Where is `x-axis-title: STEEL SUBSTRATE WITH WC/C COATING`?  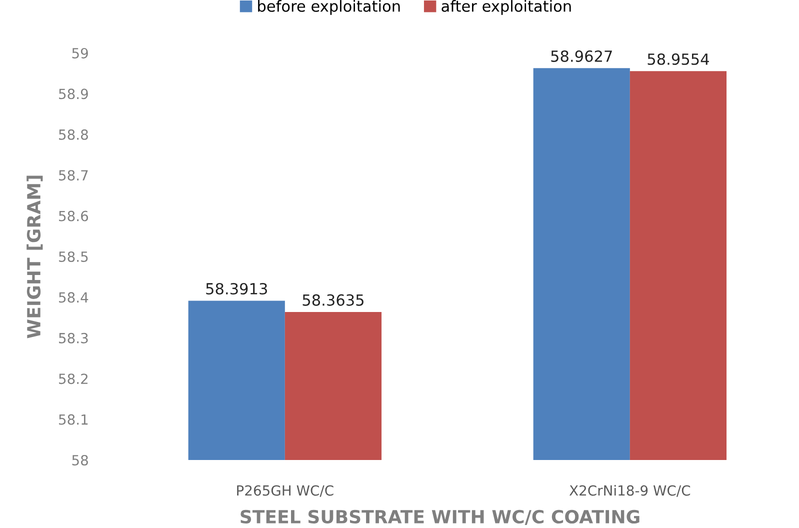 x-axis-title: STEEL SUBSTRATE WITH WC/C COATING is located at coordinates (440, 517).